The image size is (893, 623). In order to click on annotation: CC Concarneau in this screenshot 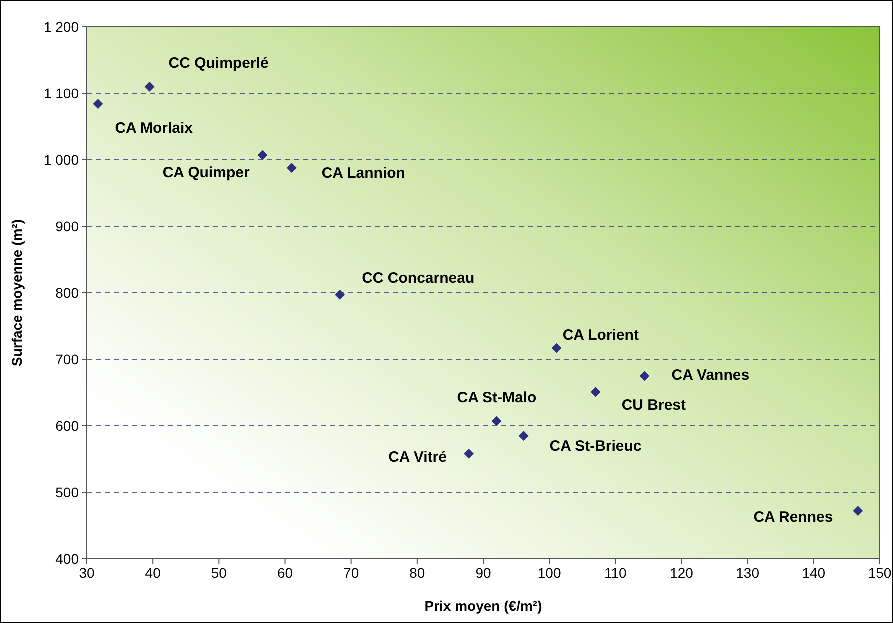, I will do `click(418, 278)`.